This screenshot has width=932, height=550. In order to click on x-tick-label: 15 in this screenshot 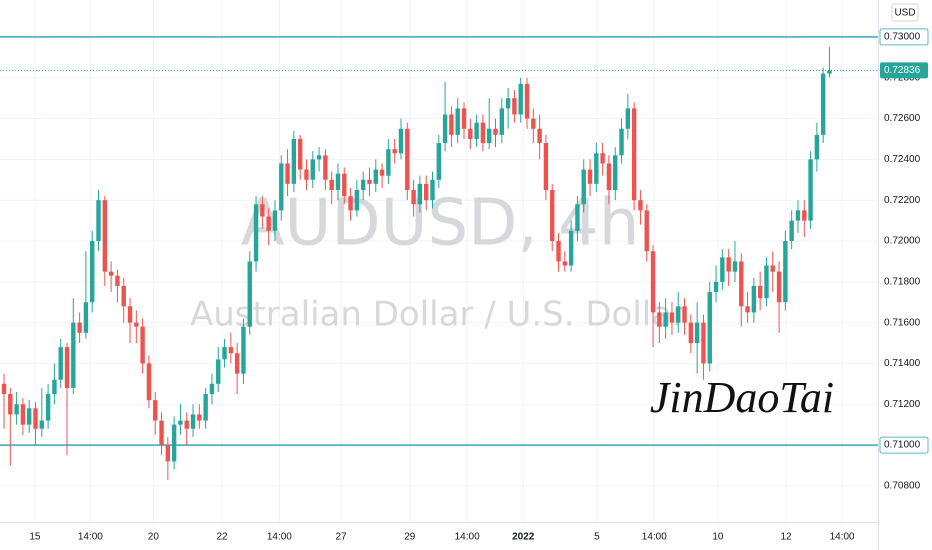, I will do `click(35, 537)`.